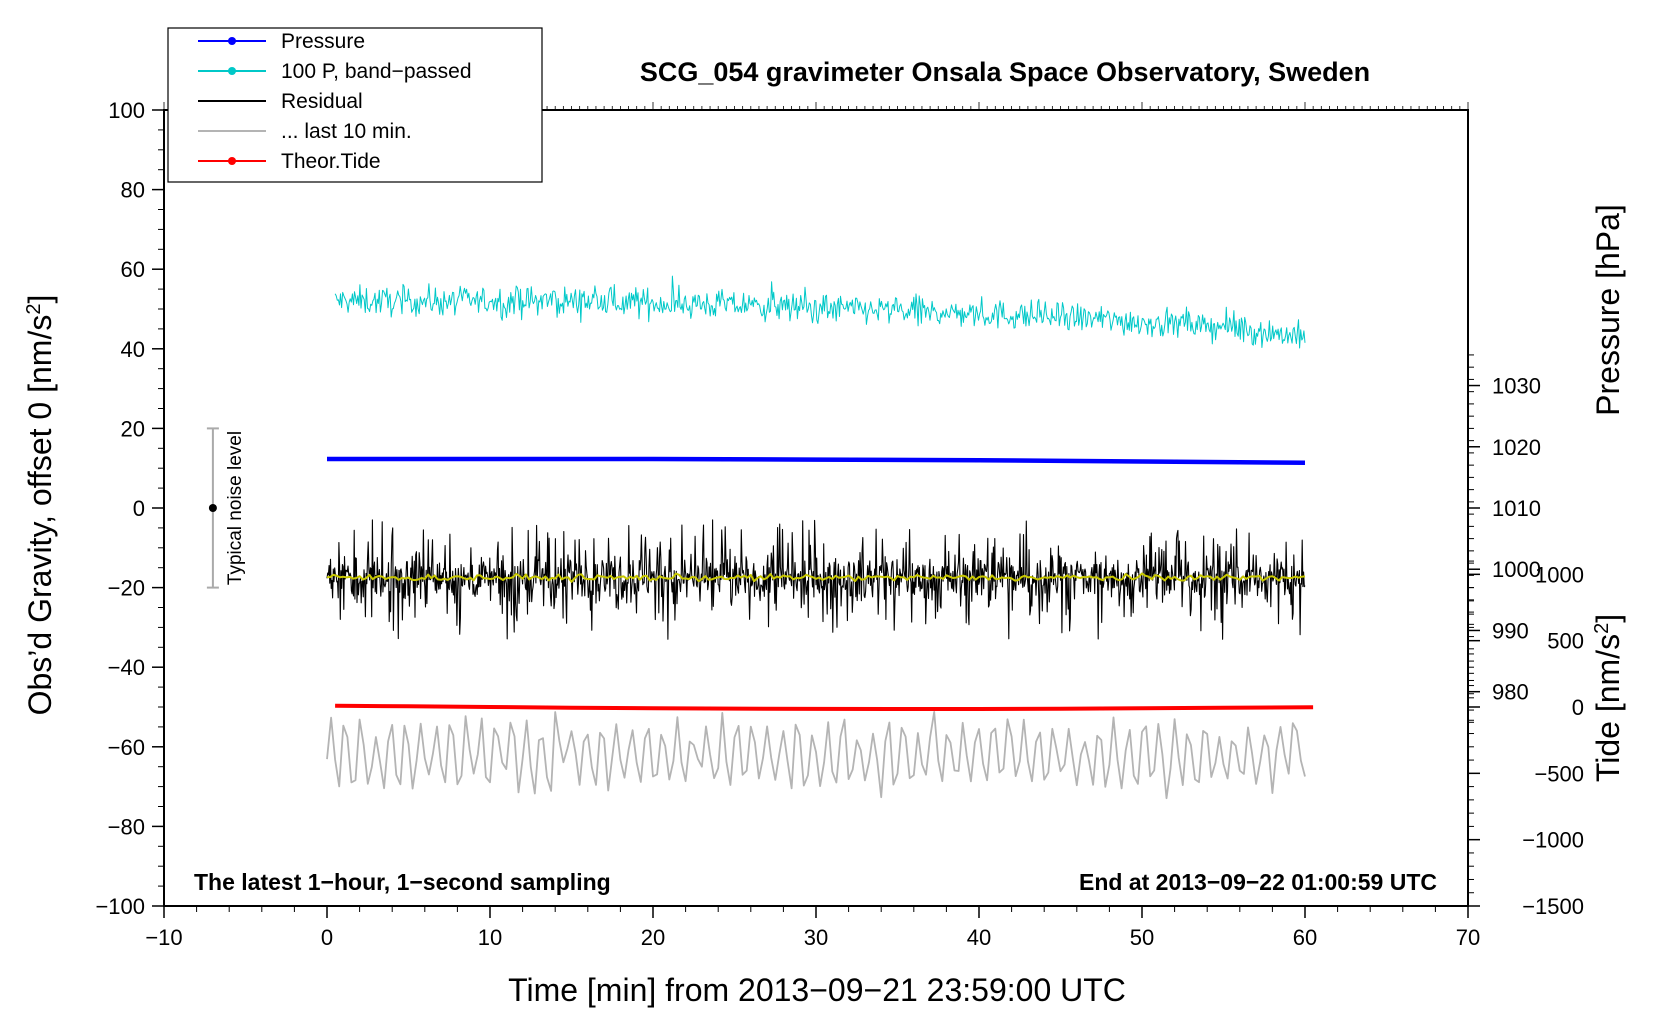 The height and width of the screenshot is (1020, 1660). What do you see at coordinates (376, 71) in the screenshot?
I see `legend-entry-label: 100 P, band−passed` at bounding box center [376, 71].